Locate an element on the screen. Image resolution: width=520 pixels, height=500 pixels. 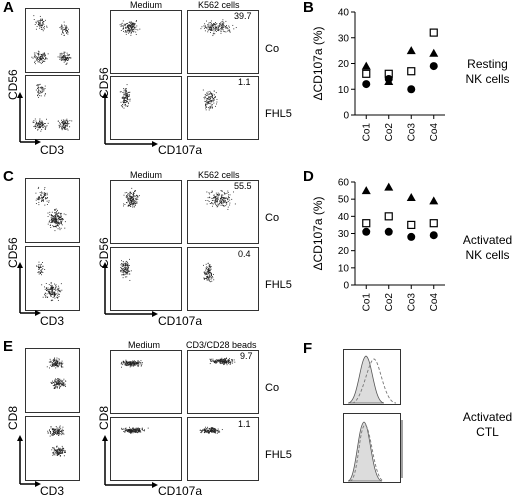
dot-cloud is located at coordinates (131, 197).